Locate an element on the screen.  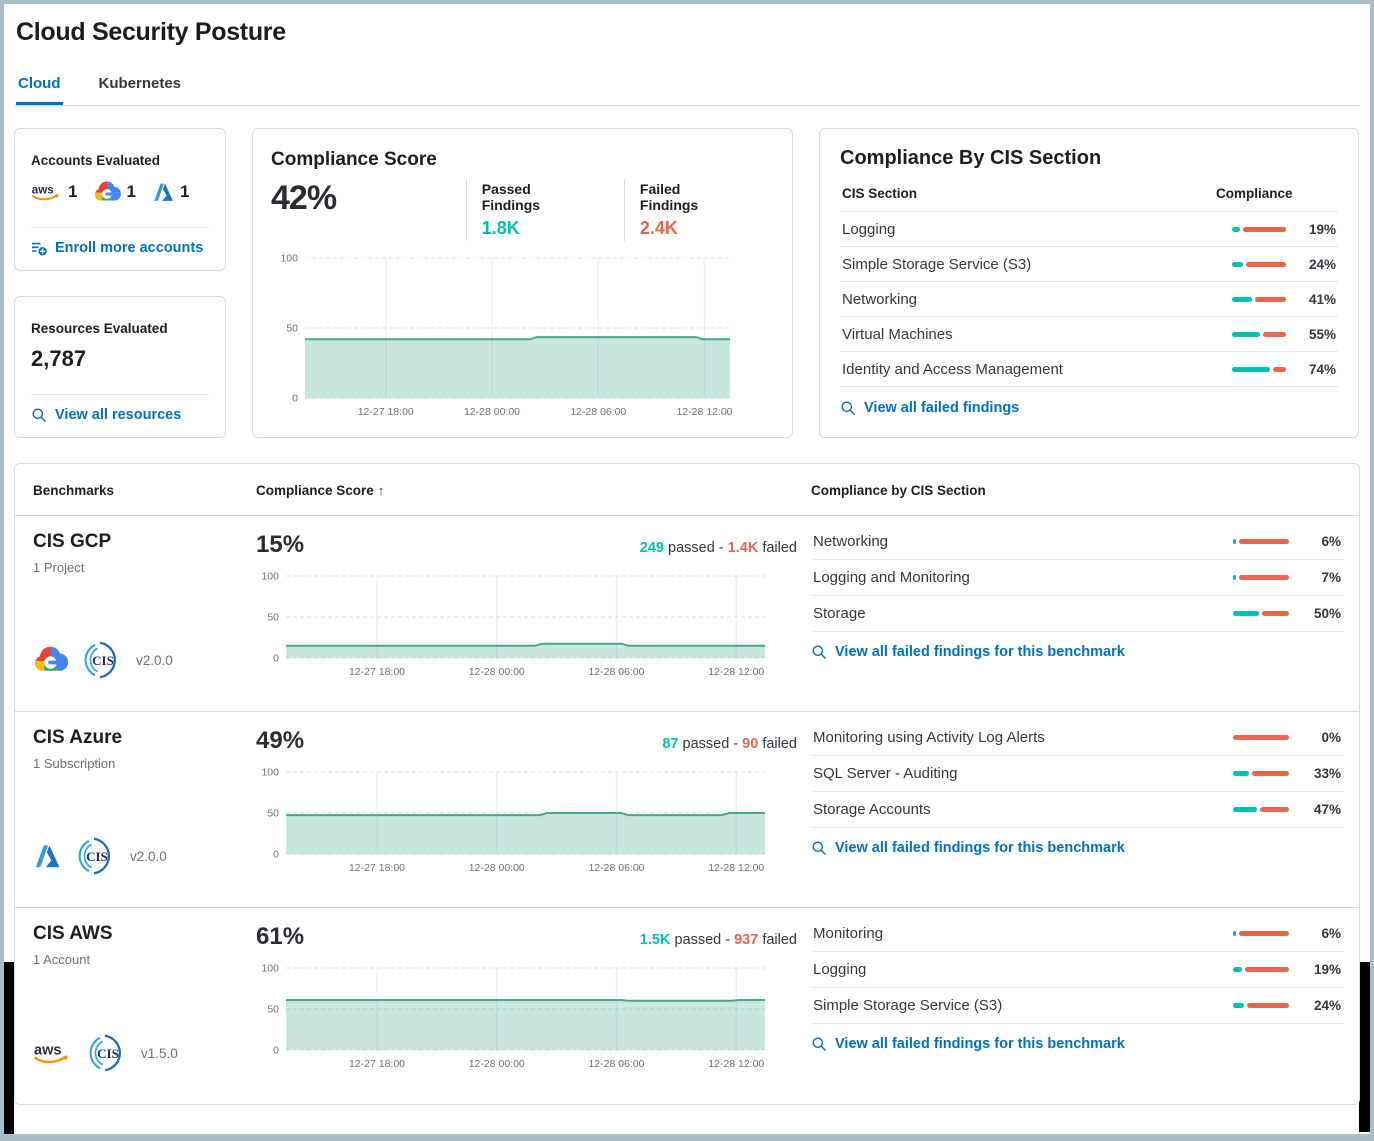
compliance-percent: 74% is located at coordinates (1322, 369).